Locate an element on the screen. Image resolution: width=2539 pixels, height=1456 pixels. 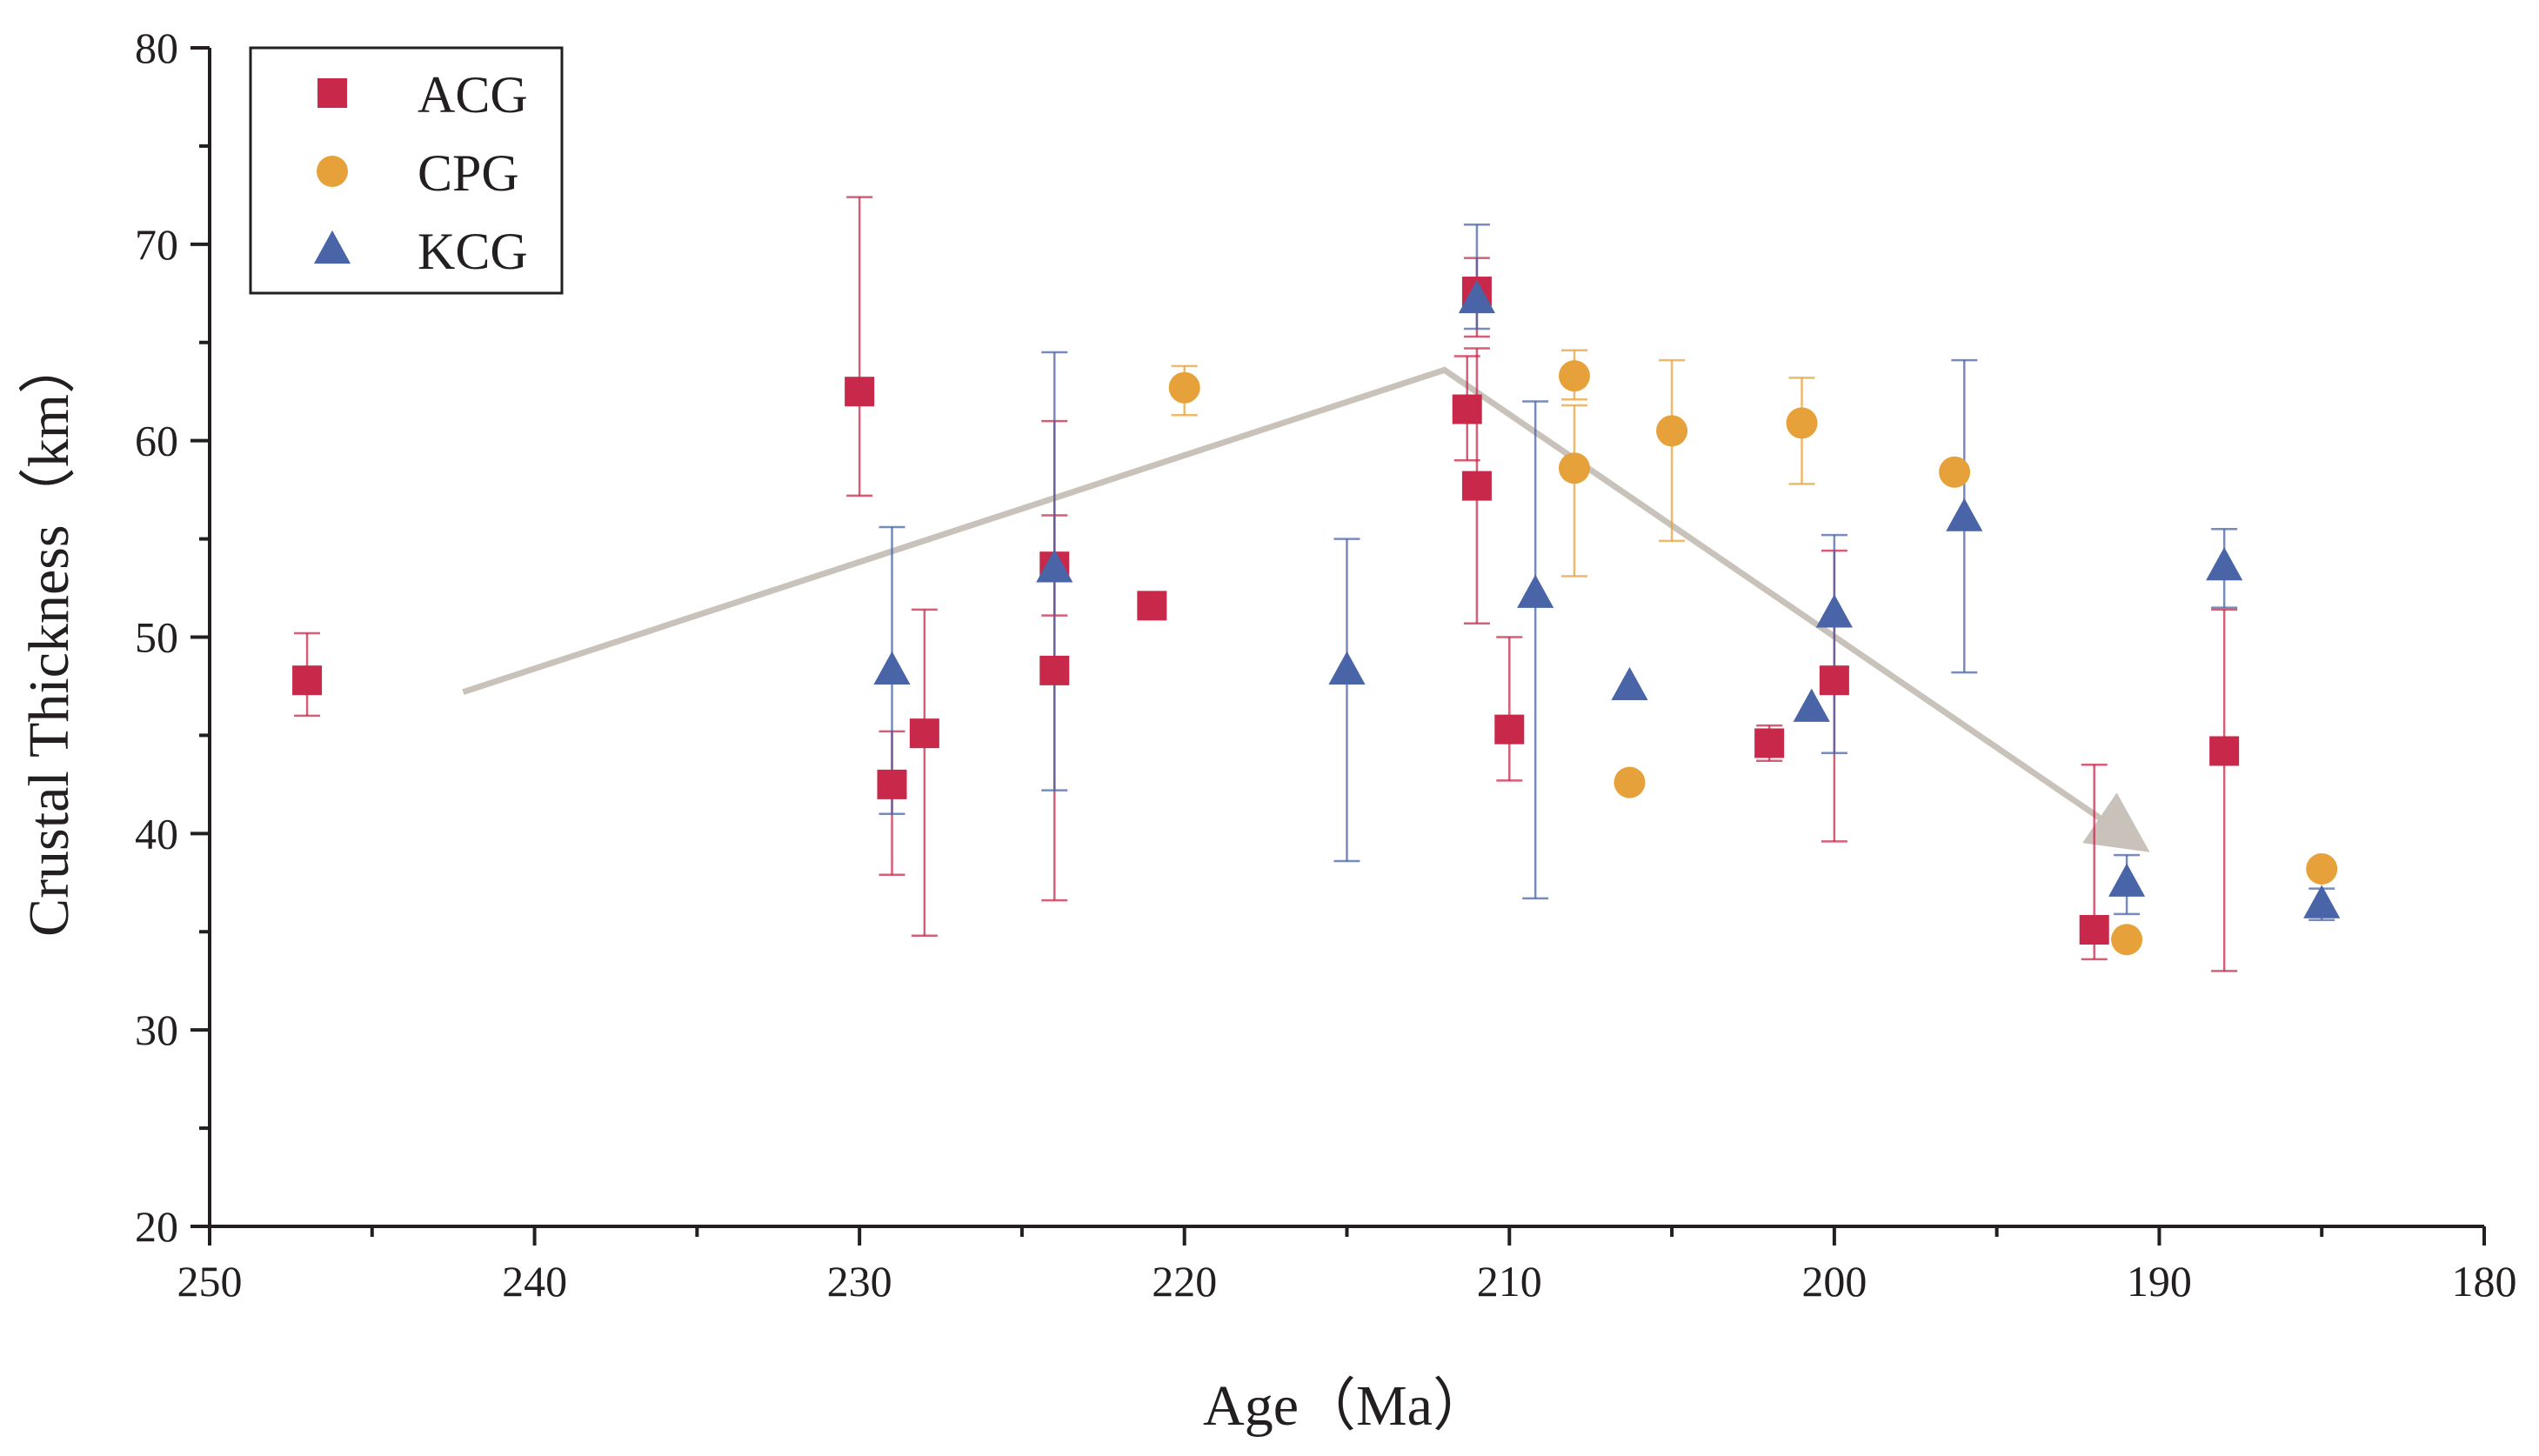
x-tick-label: 180 is located at coordinates (2484, 1281).